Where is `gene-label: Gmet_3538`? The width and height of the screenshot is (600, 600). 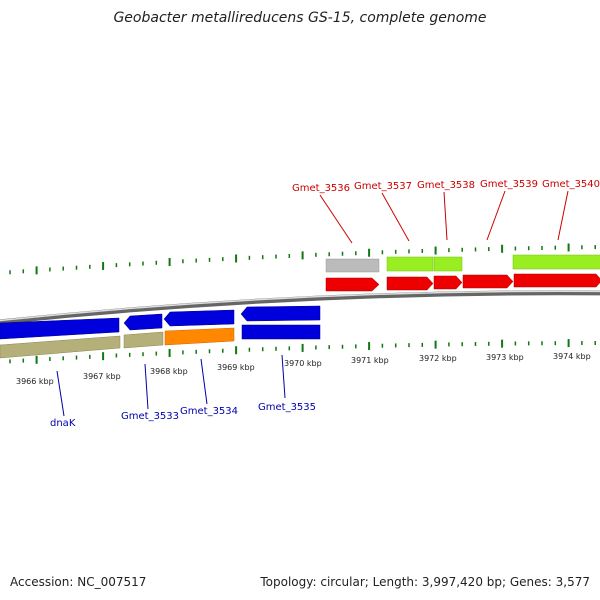 gene-label: Gmet_3538 is located at coordinates (446, 185).